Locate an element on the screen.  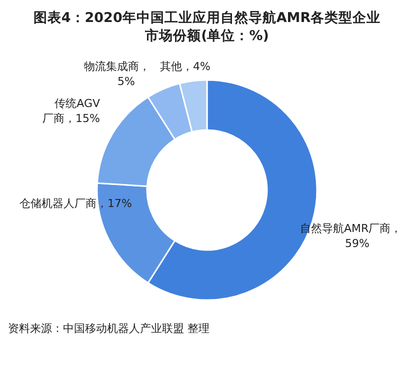
slice-label: 物流集成商，5% is located at coordinates (117, 74).